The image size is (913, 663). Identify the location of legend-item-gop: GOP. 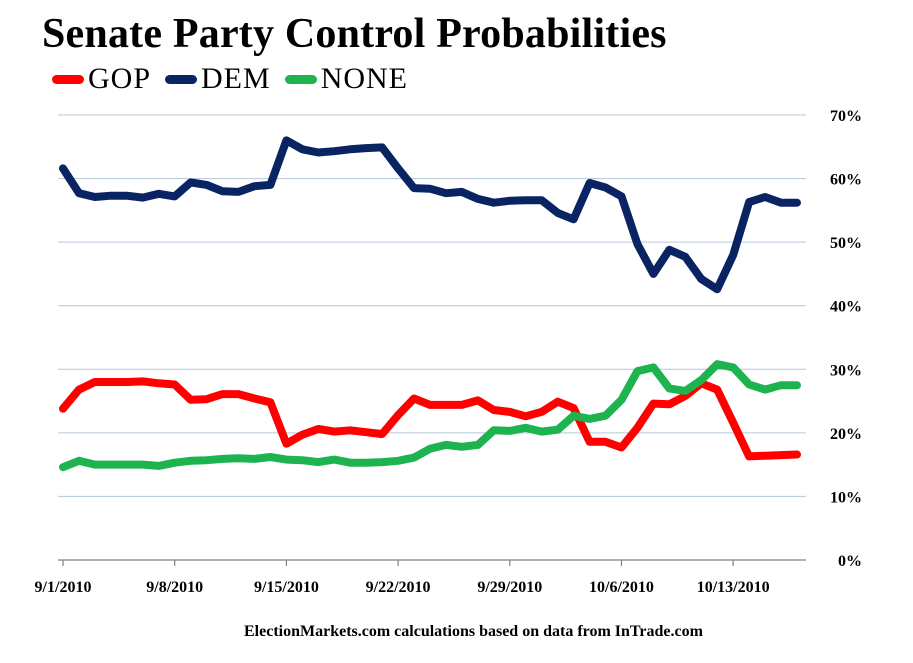
(101, 79).